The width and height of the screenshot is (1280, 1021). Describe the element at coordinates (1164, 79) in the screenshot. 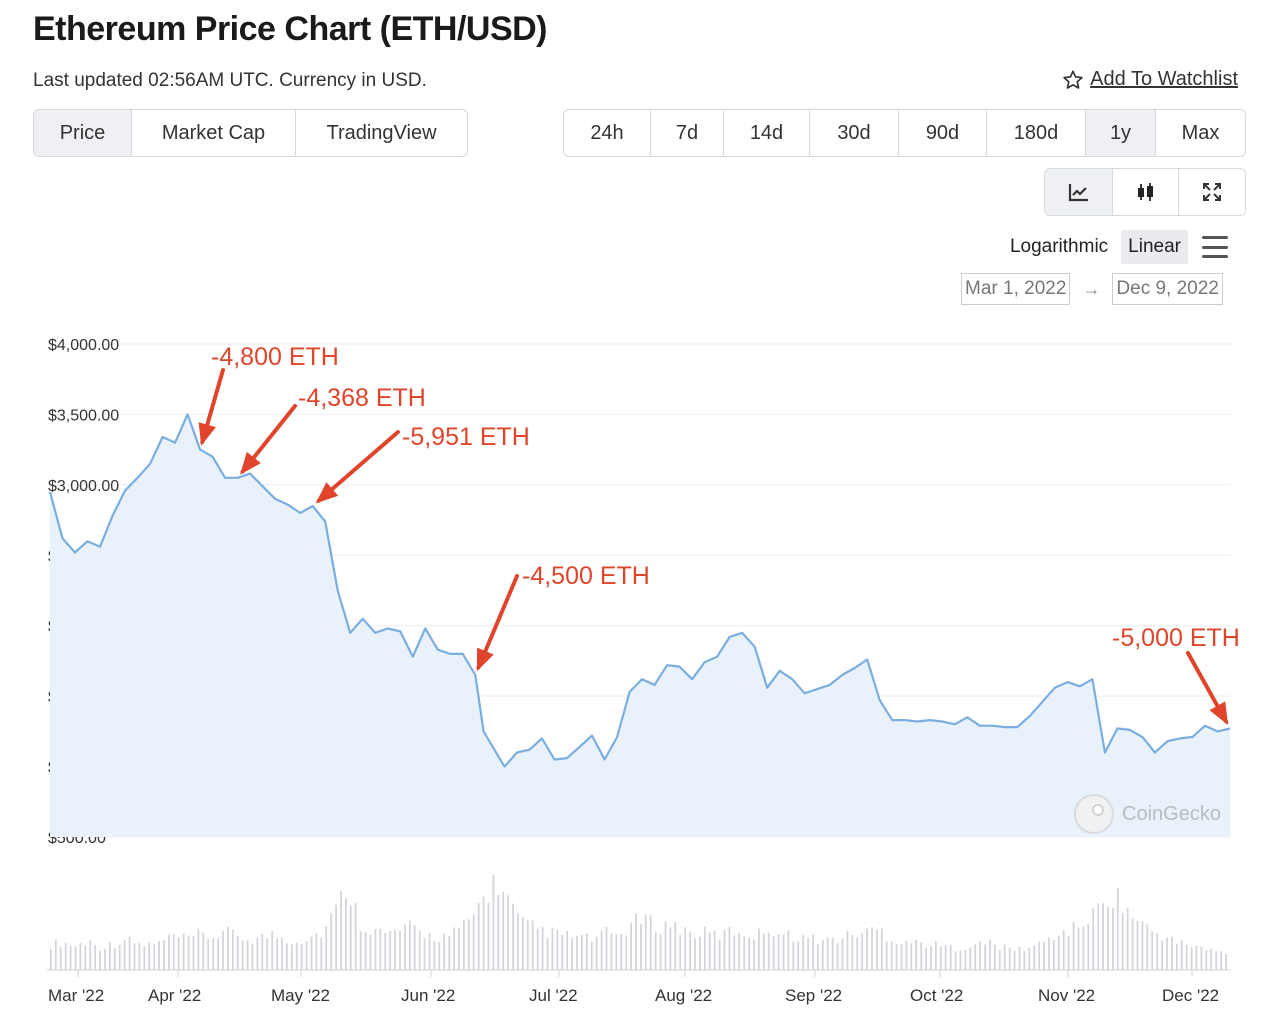

I see `watchlist-label: Add To Watchlist` at that location.